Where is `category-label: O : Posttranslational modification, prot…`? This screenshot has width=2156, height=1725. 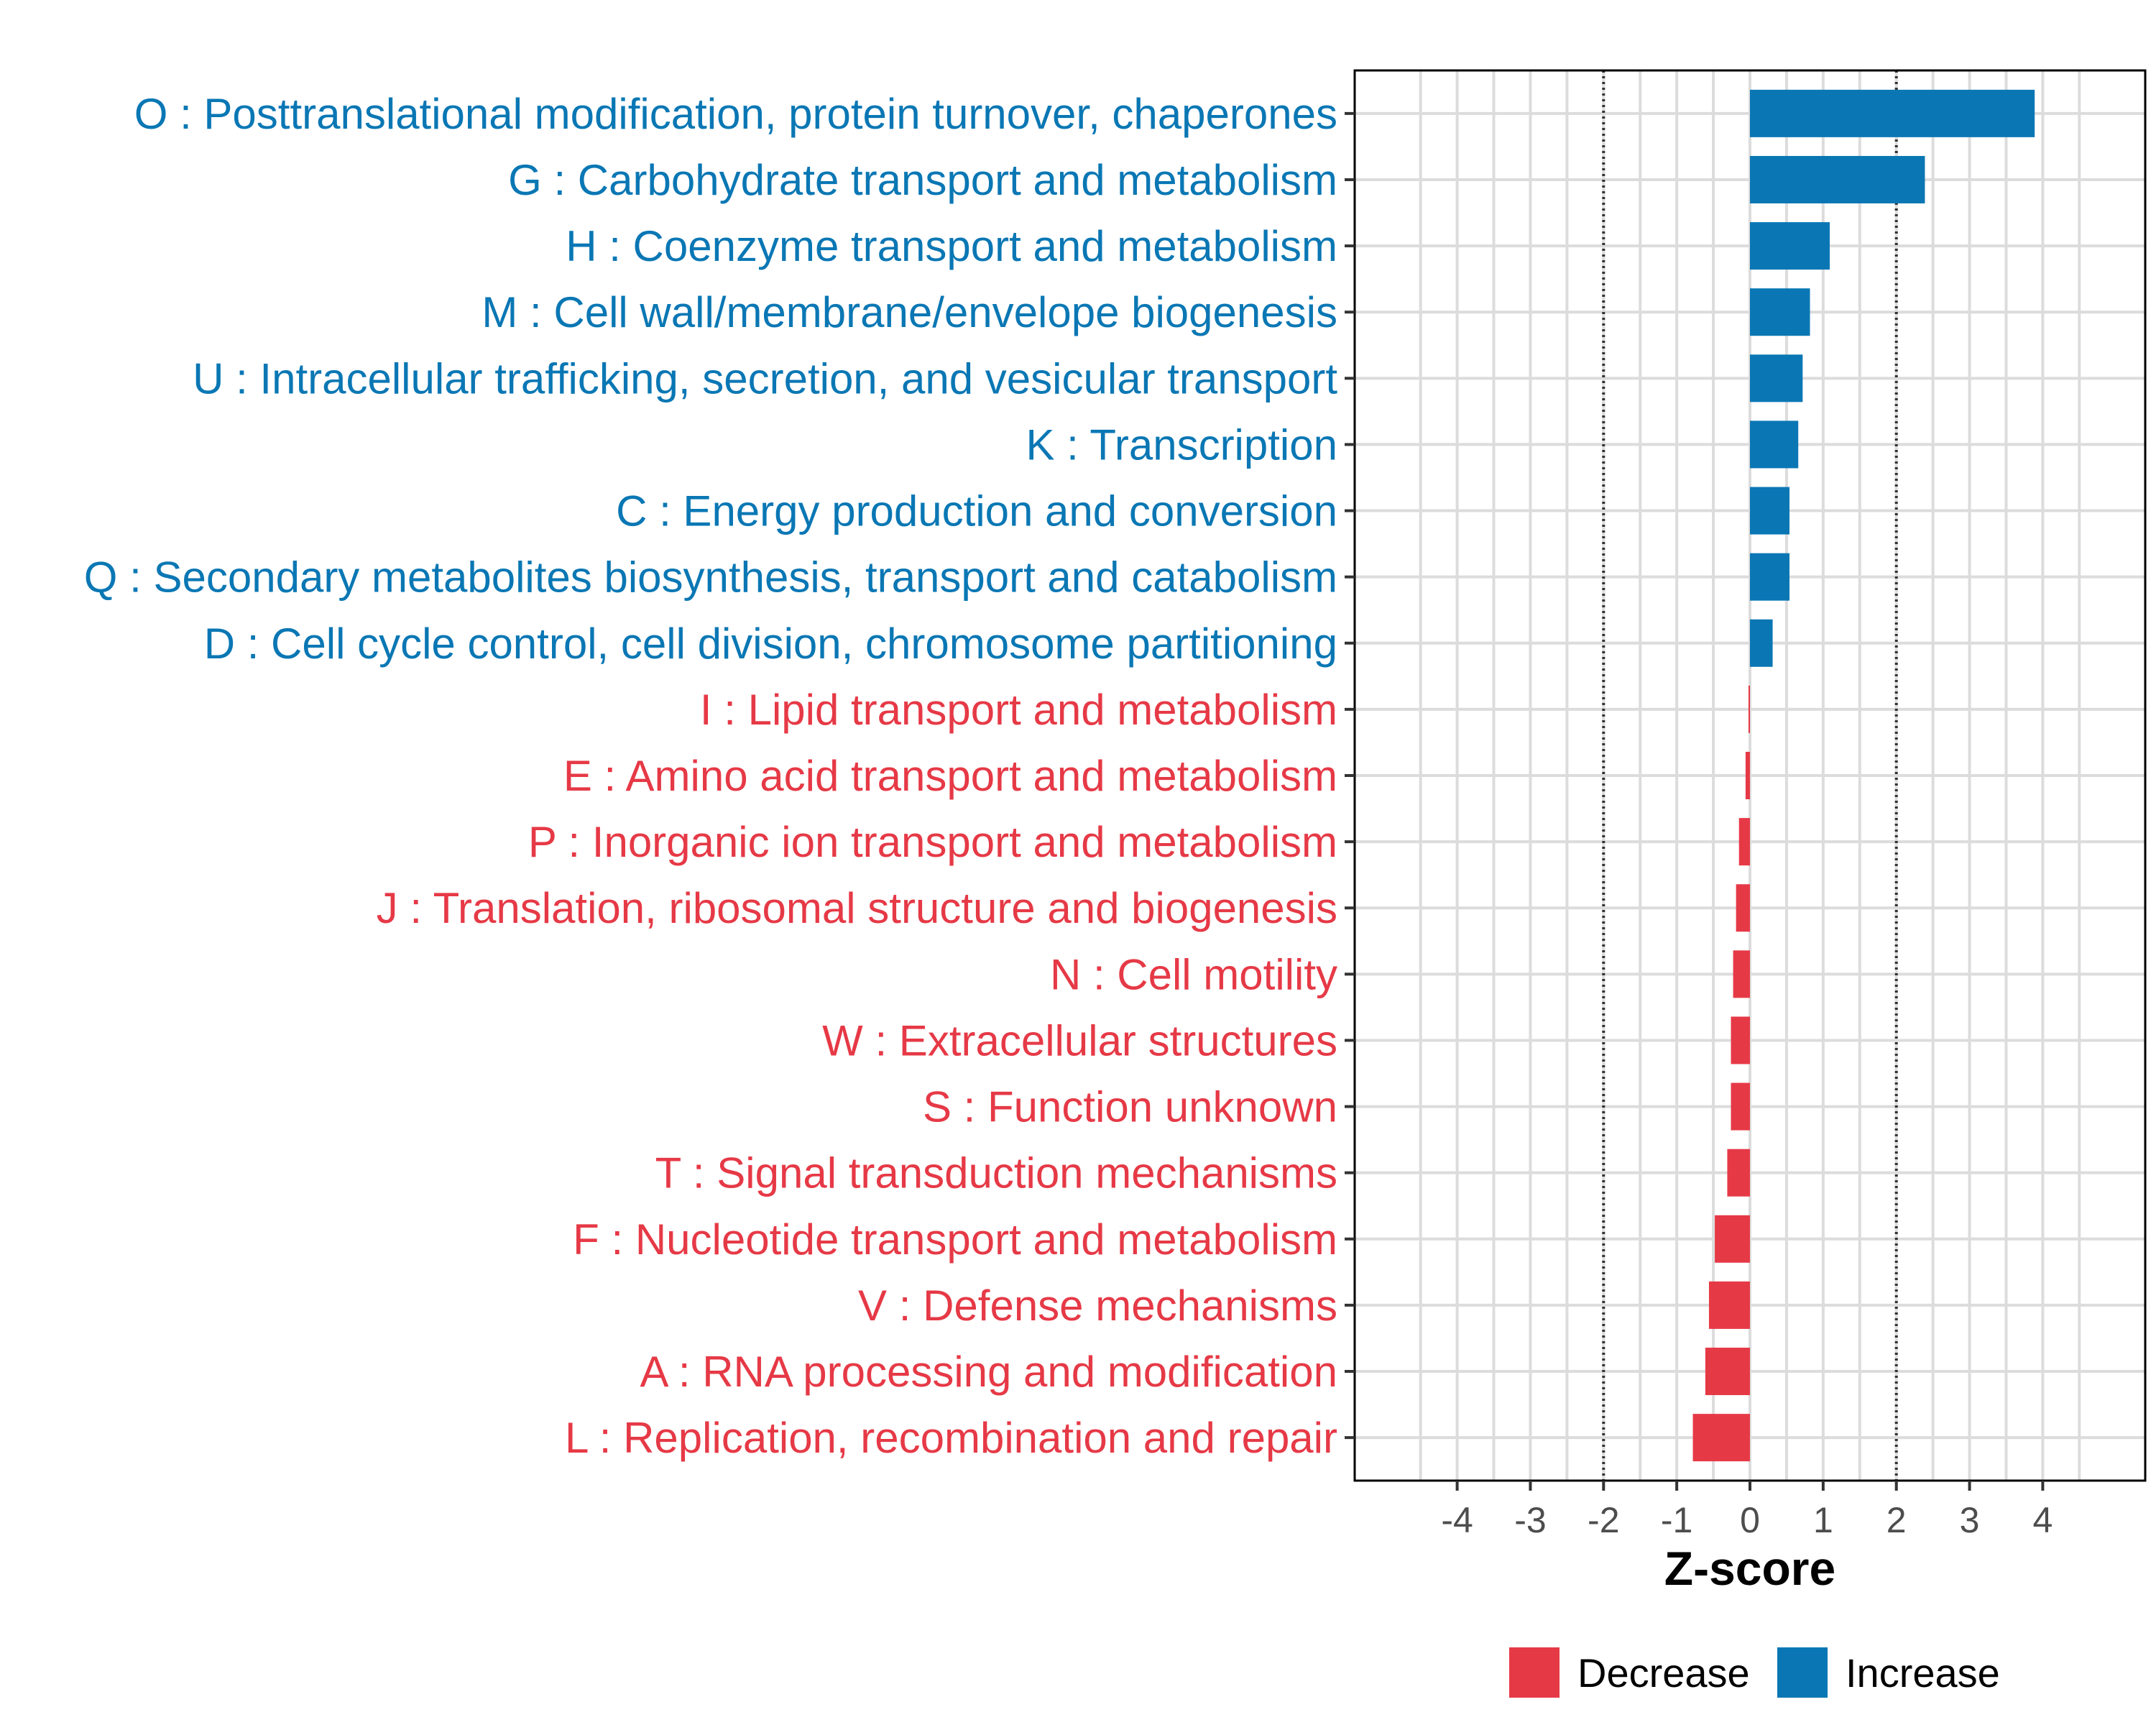
category-label: O : Posttranslational modification, prot… is located at coordinates (735, 114).